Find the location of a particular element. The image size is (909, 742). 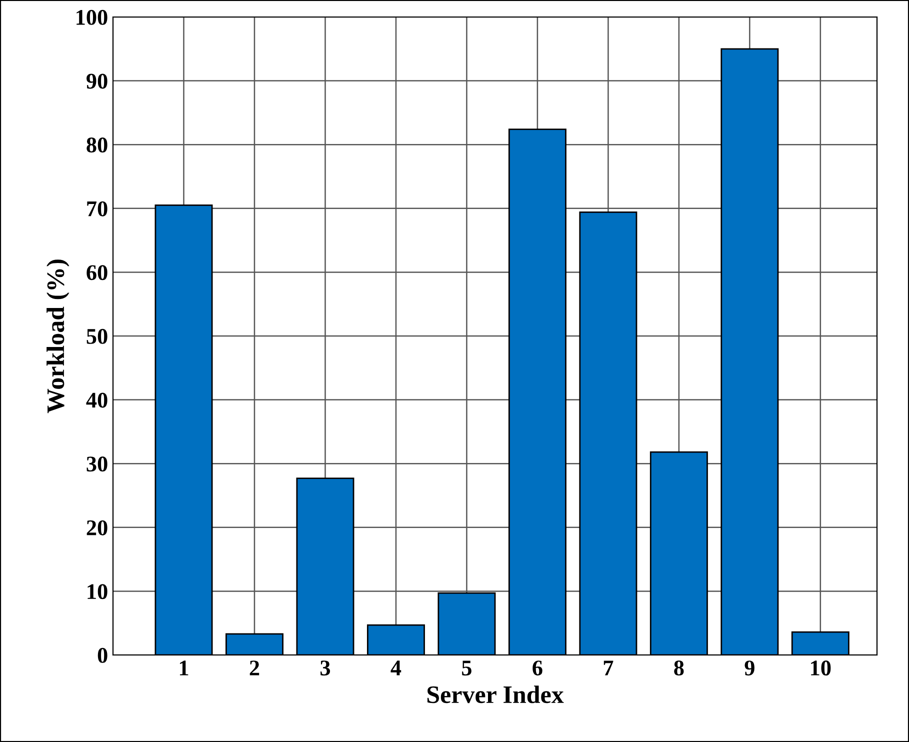

y-tick-label: 60 is located at coordinates (97, 272).